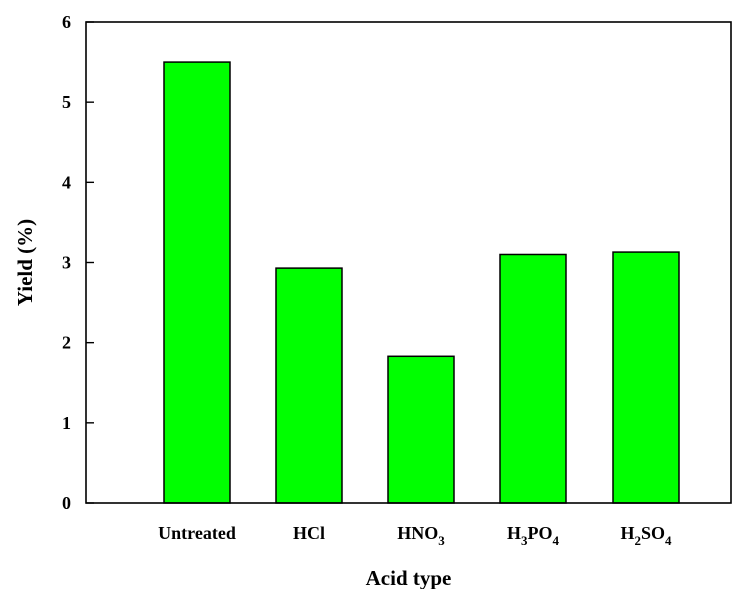 This screenshot has height=589, width=747. Describe the element at coordinates (66, 503) in the screenshot. I see `y-tick-label-0: 0` at that location.